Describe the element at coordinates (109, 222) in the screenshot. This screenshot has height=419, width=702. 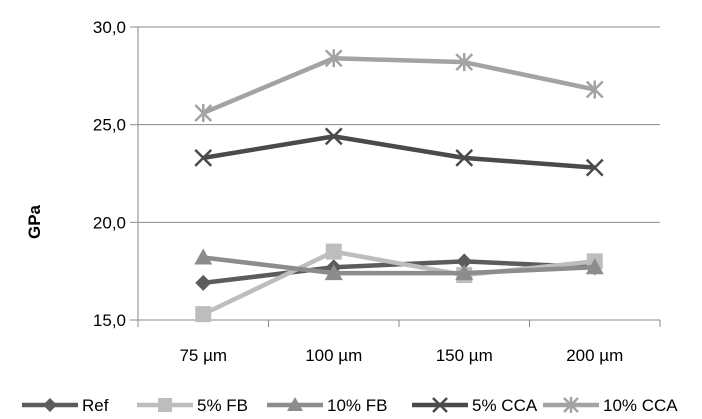
I see `y-tick-label: 20,0` at that location.